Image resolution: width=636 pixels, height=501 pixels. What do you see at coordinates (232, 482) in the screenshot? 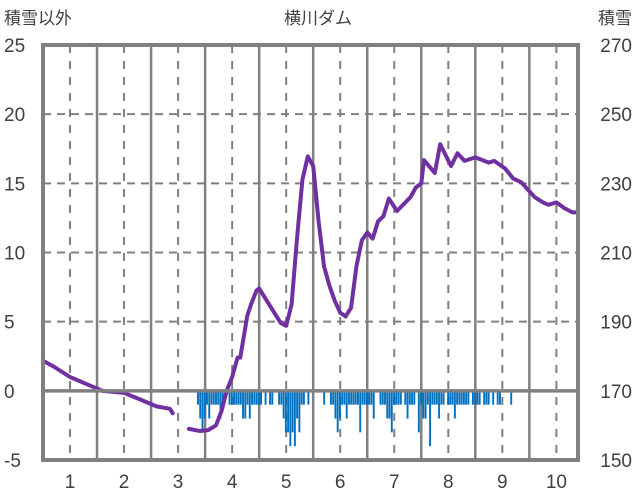
I see `x-tick-label: 4` at bounding box center [232, 482].